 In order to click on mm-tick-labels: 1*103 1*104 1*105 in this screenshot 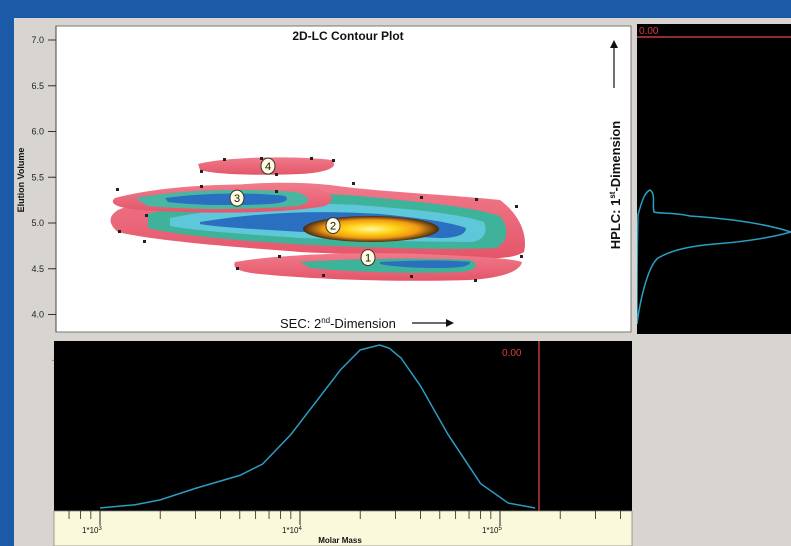, I will do `click(292, 530)`.